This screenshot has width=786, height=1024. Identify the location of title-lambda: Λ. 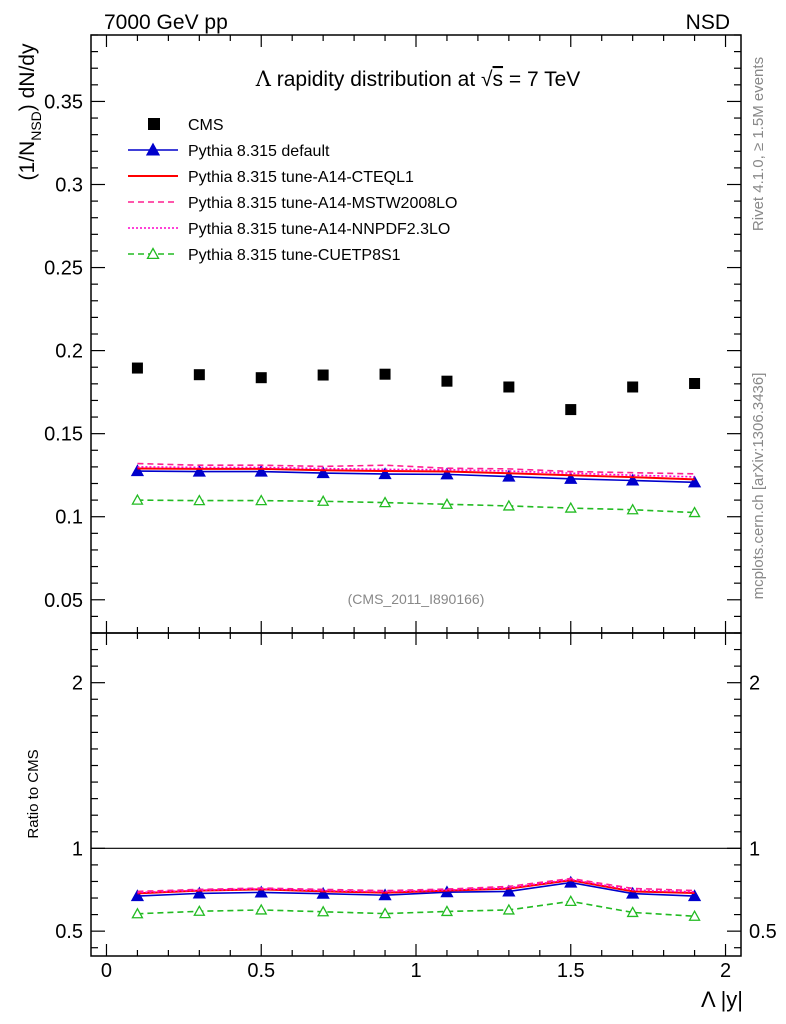
(263, 79).